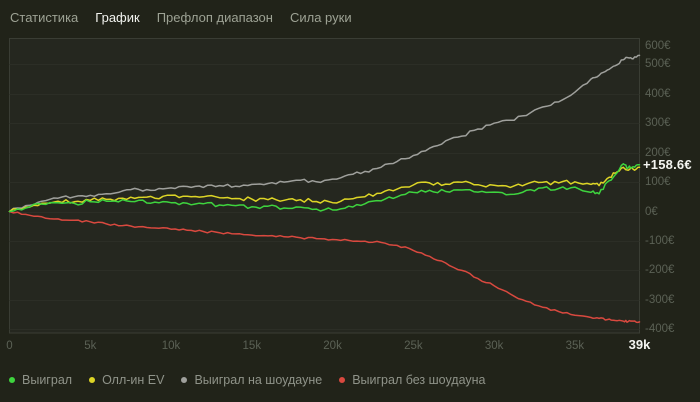 This screenshot has width=700, height=402. What do you see at coordinates (667, 164) in the screenshot?
I see `current-winnings-label: +158.6€` at bounding box center [667, 164].